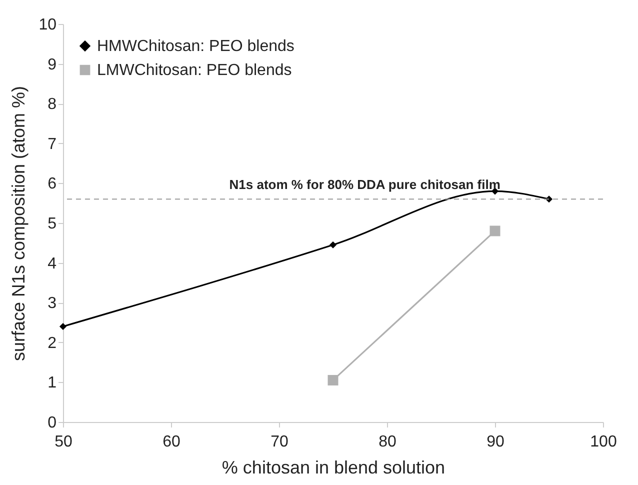 The image size is (638, 485). Describe the element at coordinates (52, 383) in the screenshot. I see `y-tick-label: 1` at that location.